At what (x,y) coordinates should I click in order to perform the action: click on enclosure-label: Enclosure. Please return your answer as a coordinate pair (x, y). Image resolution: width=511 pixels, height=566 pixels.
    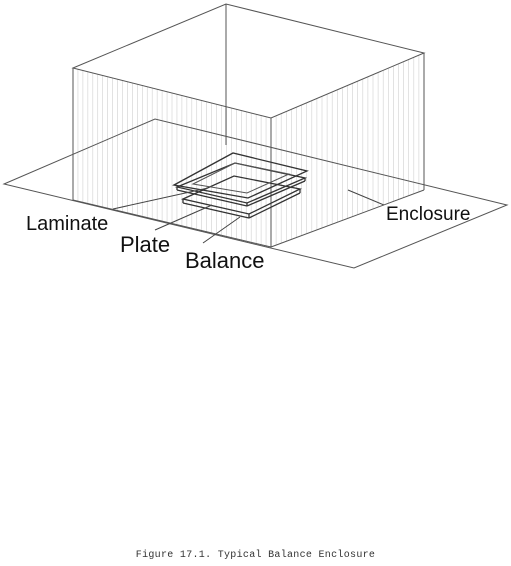
    Looking at the image, I should click on (428, 214).